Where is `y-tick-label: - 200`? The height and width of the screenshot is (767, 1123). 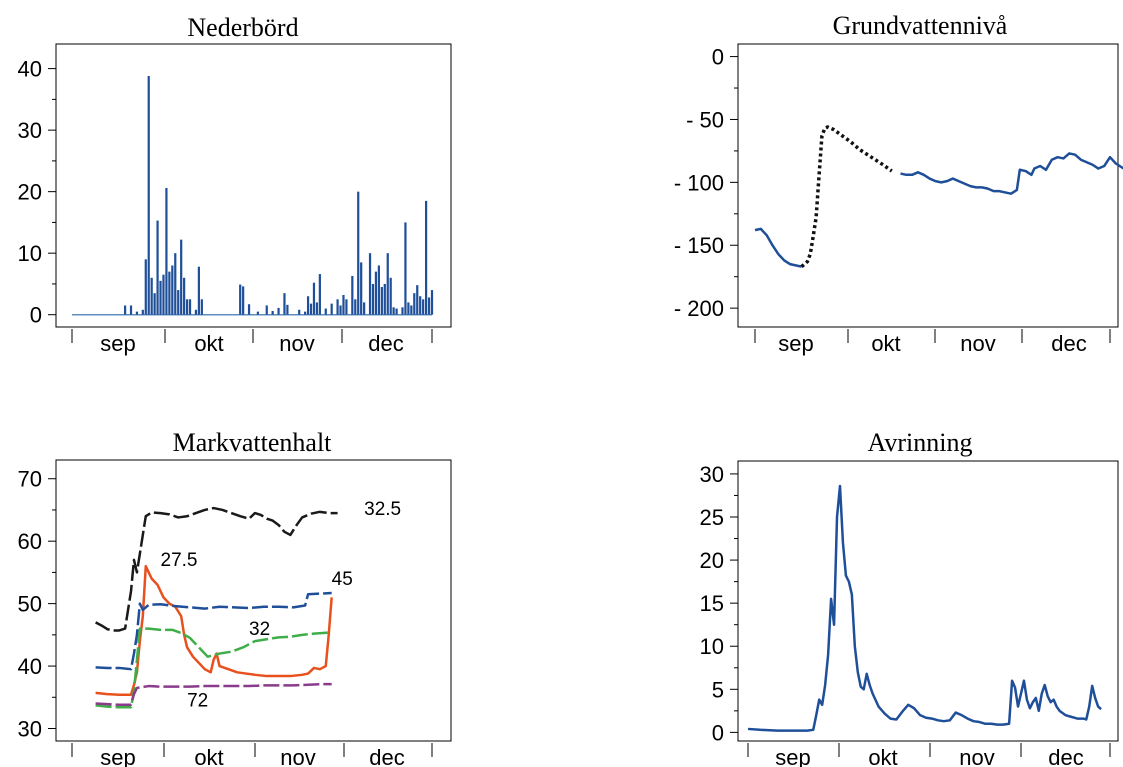
y-tick-label: - 200 is located at coordinates (699, 308).